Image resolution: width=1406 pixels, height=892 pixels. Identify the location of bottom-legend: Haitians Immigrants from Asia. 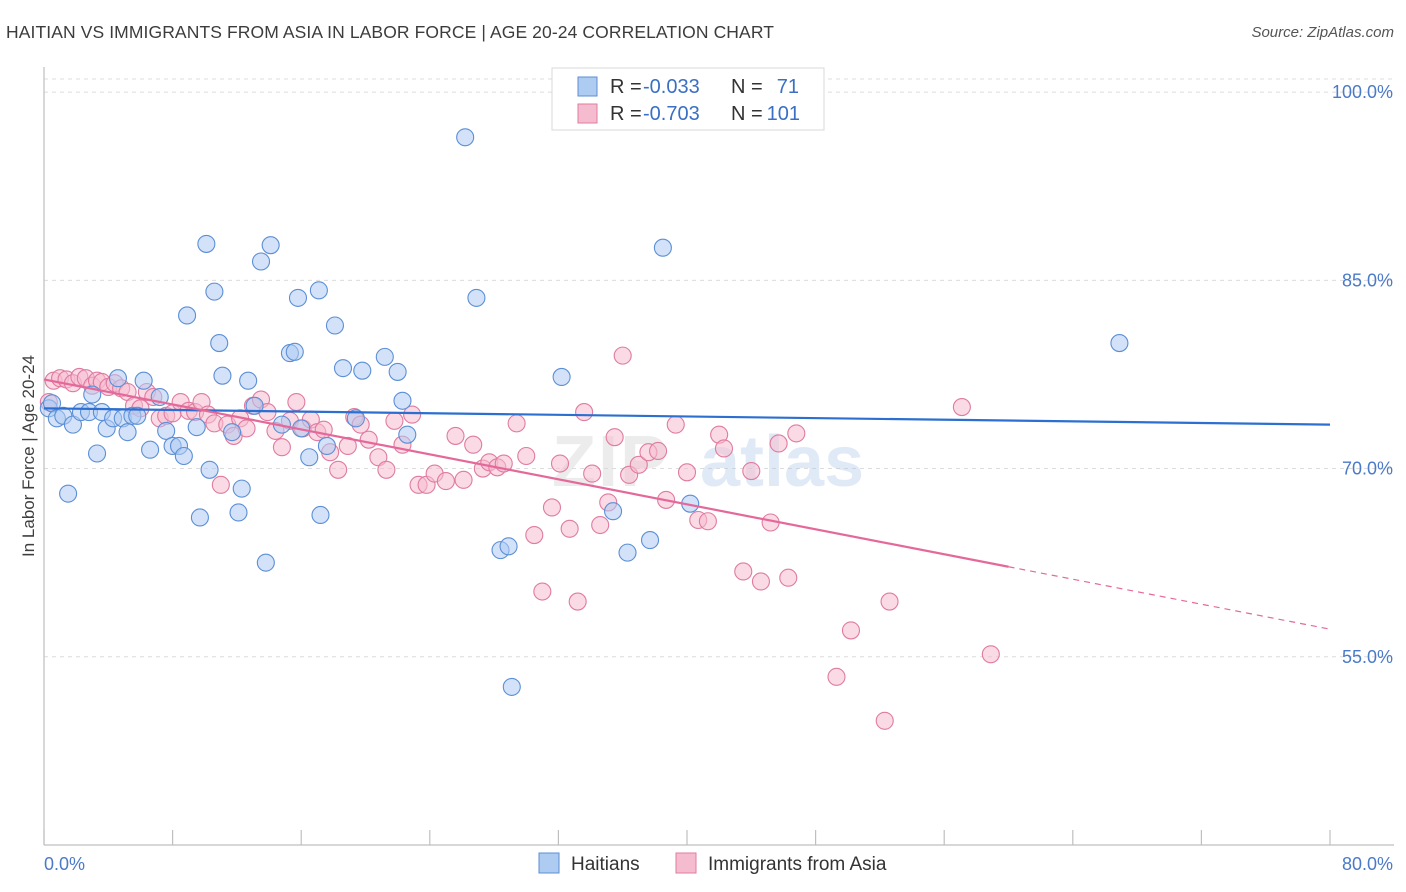
(712, 863).